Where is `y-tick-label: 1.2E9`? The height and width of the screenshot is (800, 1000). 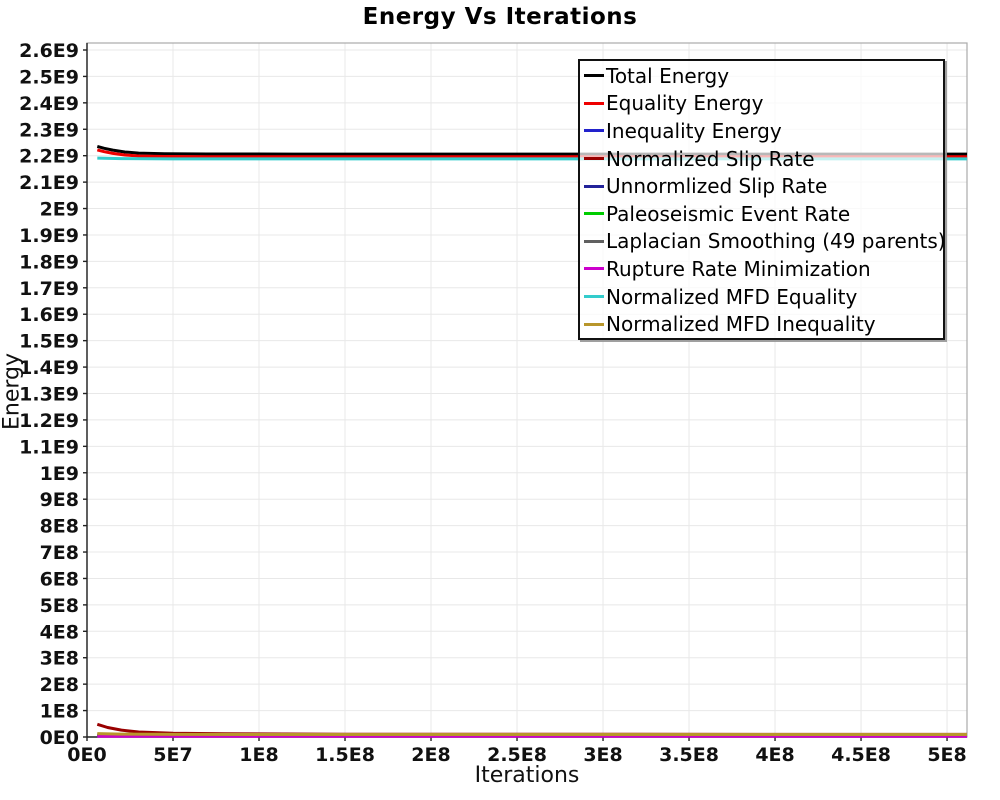 y-tick-label: 1.2E9 is located at coordinates (49, 421).